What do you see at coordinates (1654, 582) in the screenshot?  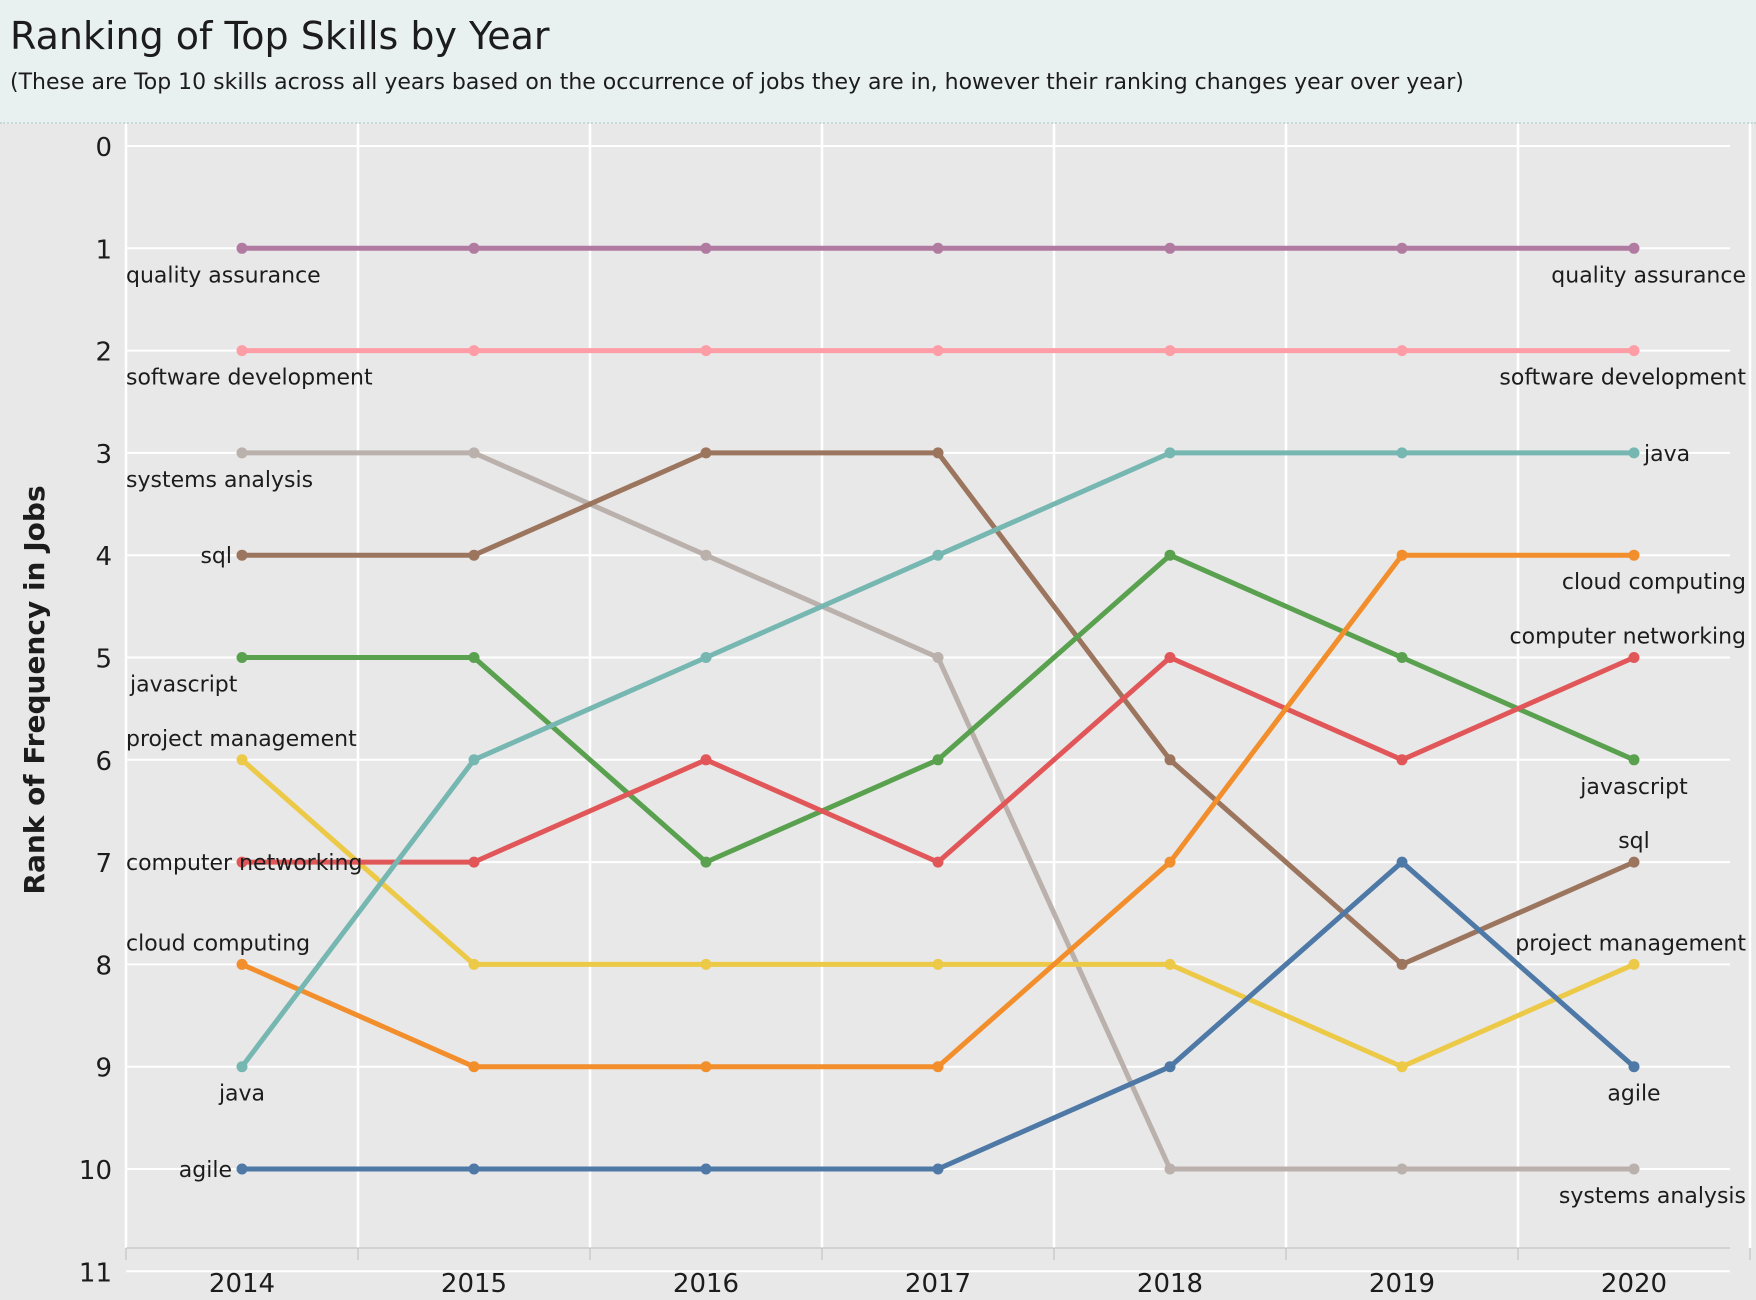 I see `series-label-end: cloud computing` at bounding box center [1654, 582].